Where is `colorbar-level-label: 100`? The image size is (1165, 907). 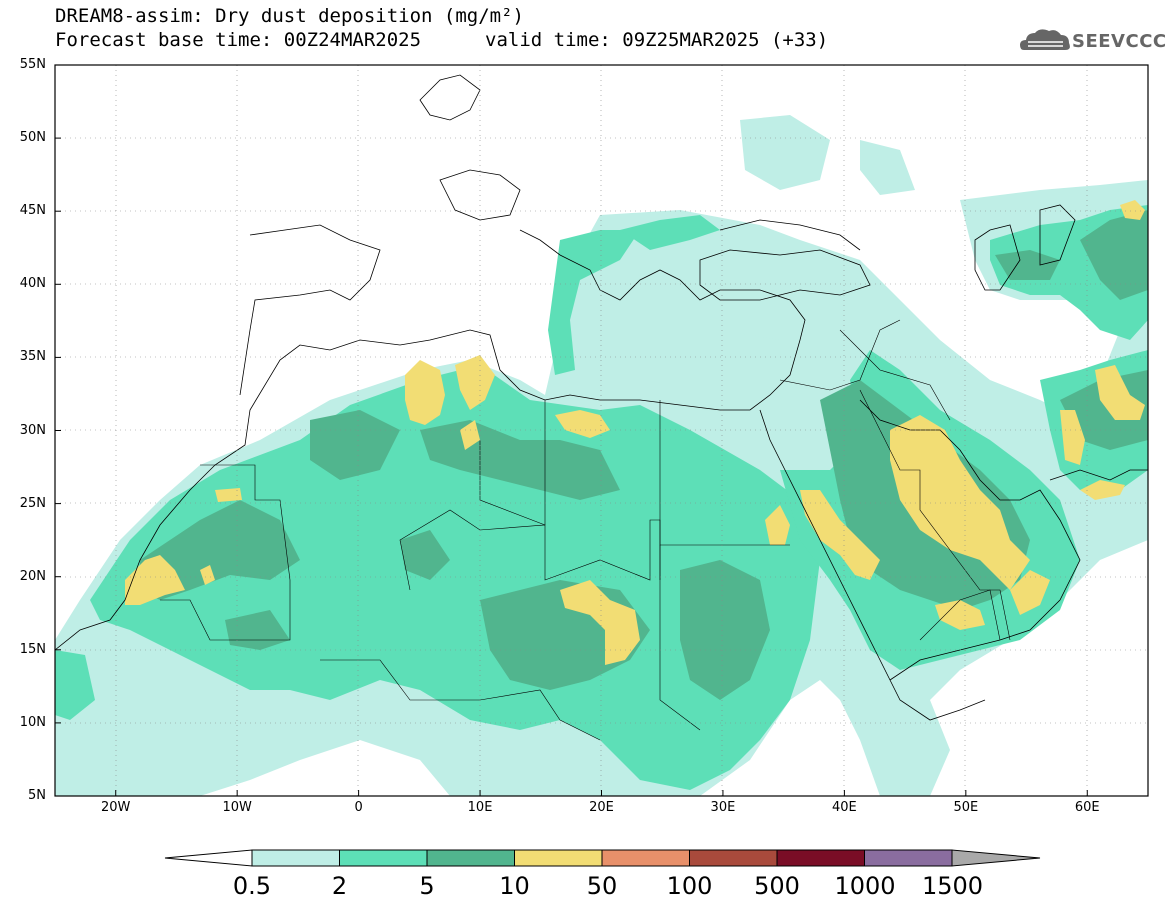
colorbar-level-label: 100 is located at coordinates (689, 886).